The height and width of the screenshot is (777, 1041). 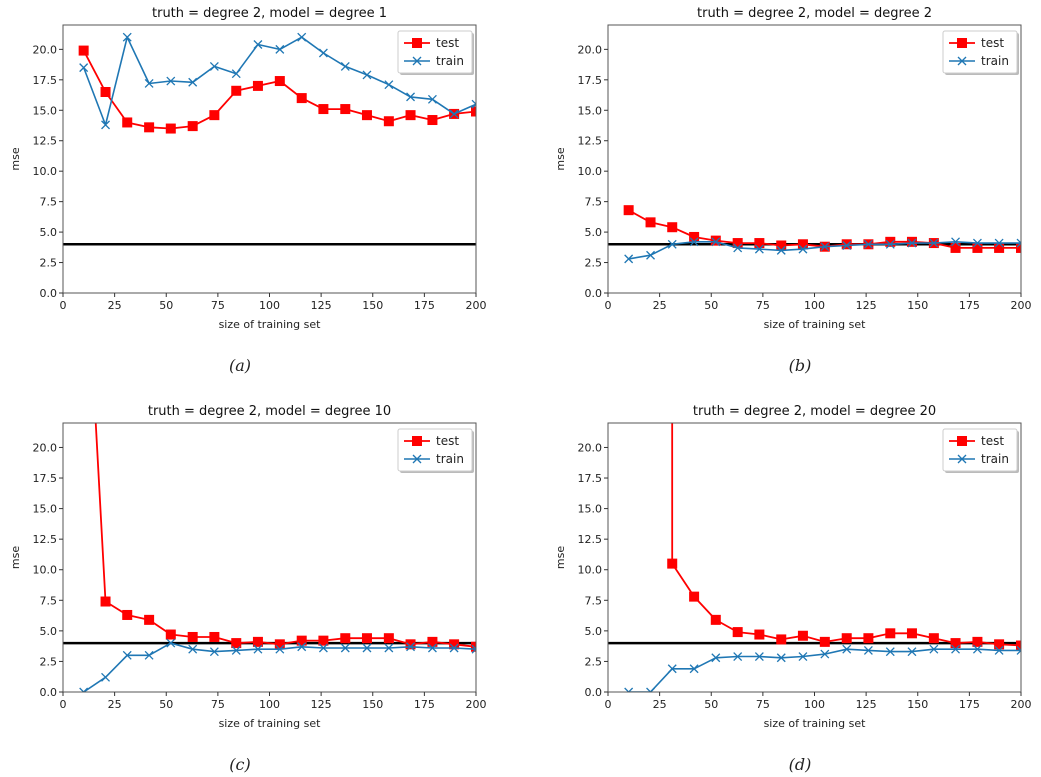 What do you see at coordinates (45, 141) in the screenshot?
I see `y-tick-label: 12.5` at bounding box center [45, 141].